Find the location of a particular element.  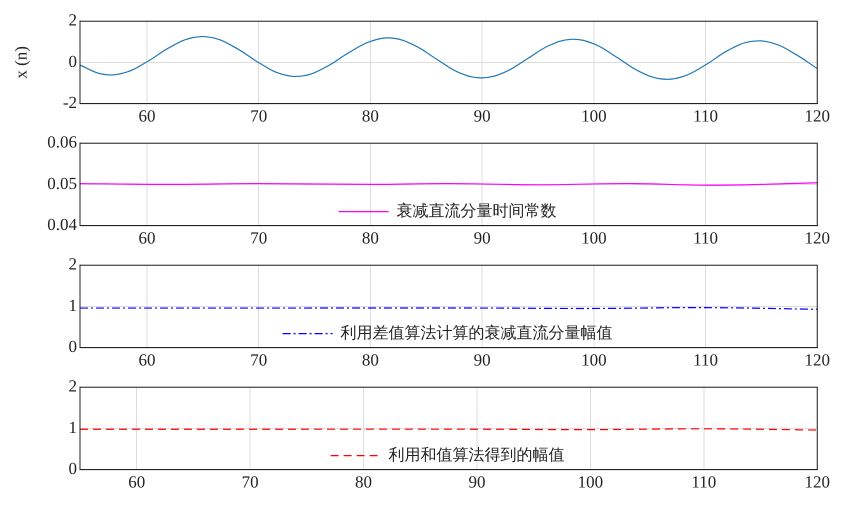

y-tick-label: 0.04 is located at coordinates (62, 224).